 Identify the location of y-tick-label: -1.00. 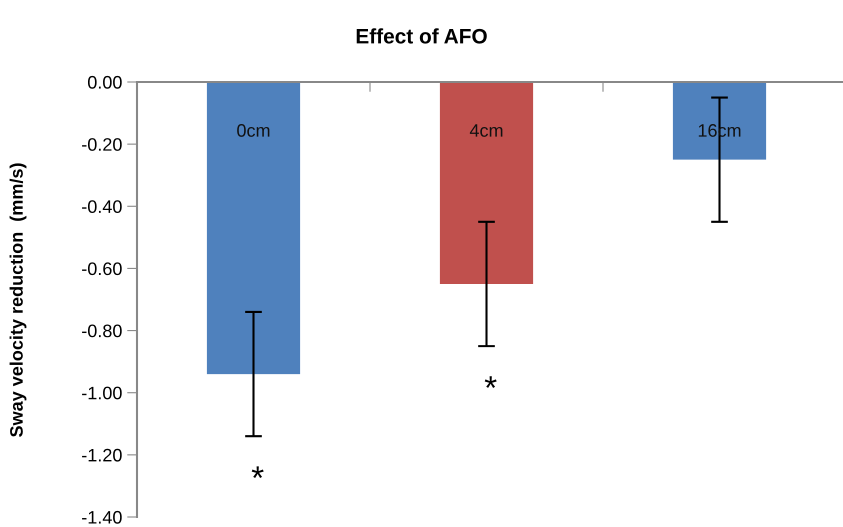
(102, 393).